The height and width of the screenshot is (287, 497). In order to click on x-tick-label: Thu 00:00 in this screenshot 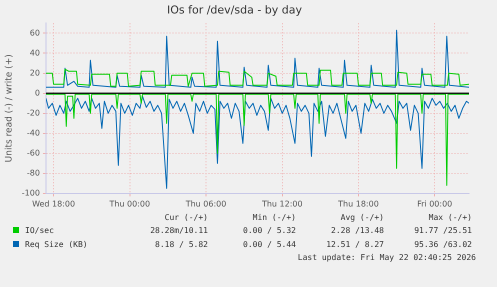, I will do `click(129, 203)`.